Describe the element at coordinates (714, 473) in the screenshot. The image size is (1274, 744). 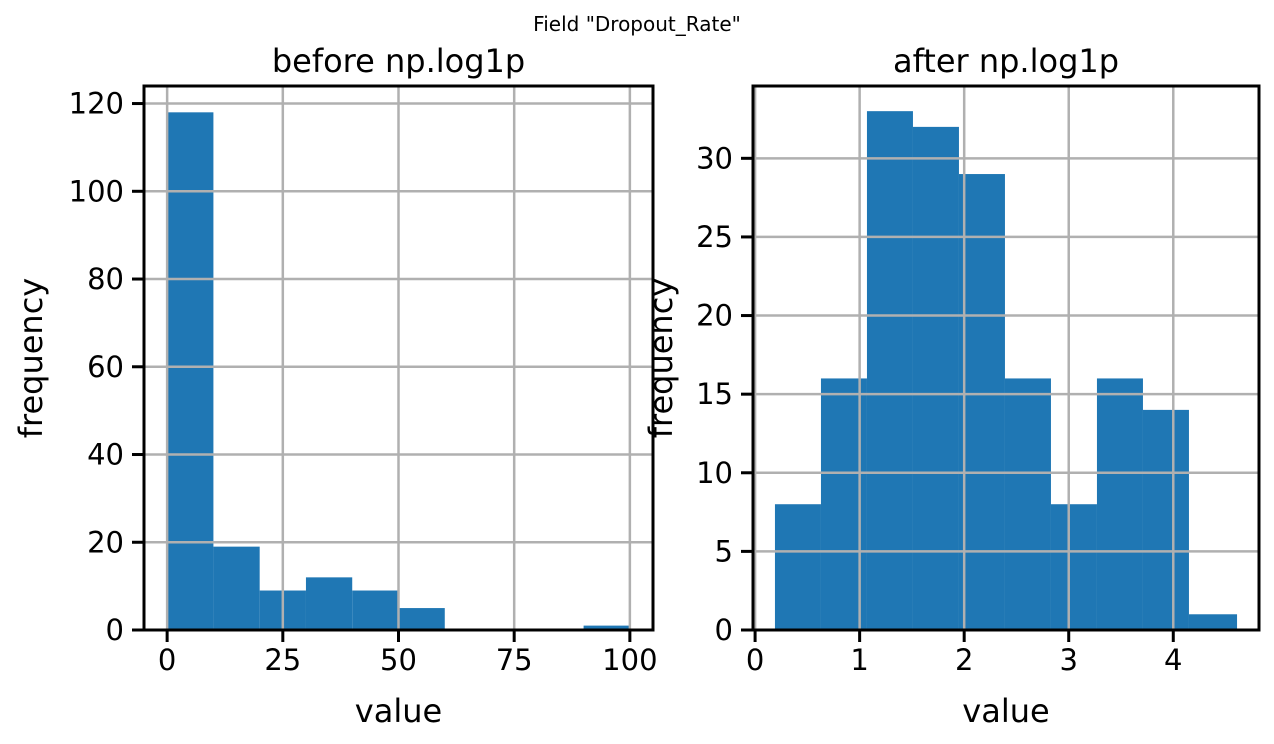
I see `y-tick-label: 10` at that location.